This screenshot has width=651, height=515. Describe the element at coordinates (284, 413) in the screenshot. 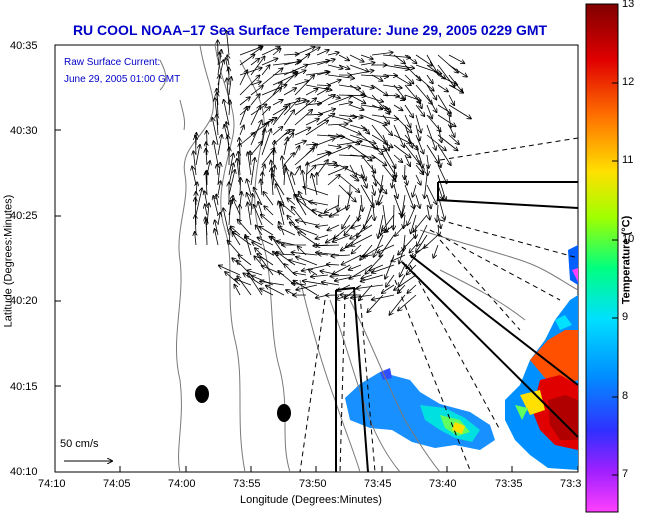

I see `station-marker` at that location.